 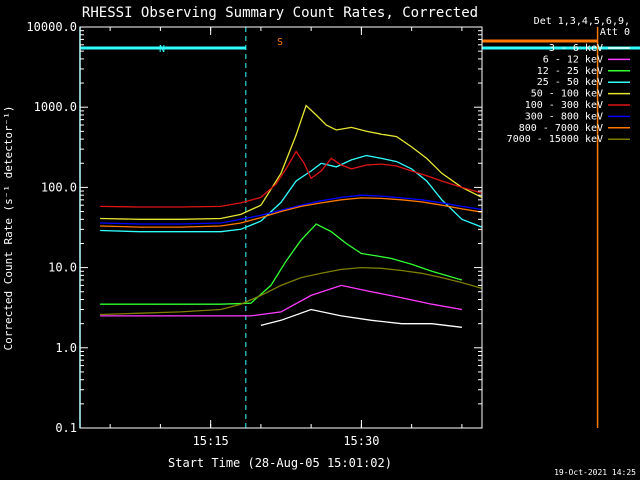 I want to click on y-tick-label: 1.0, so click(x=66, y=348).